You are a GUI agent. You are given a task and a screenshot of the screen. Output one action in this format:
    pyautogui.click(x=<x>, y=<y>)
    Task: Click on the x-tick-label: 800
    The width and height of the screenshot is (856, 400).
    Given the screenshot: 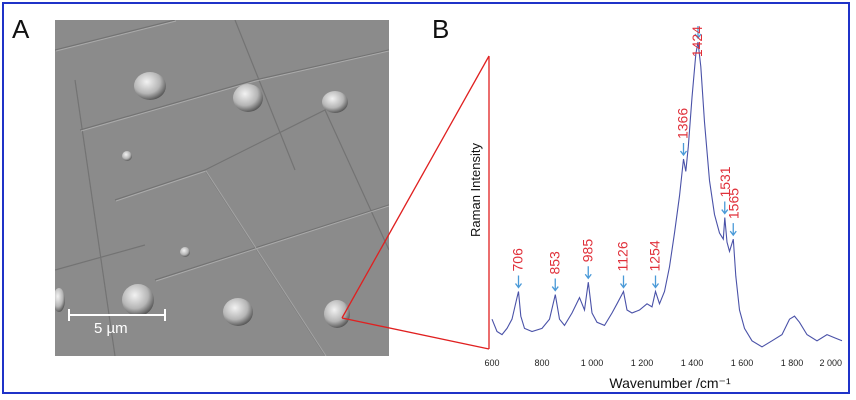 What is the action you would take?
    pyautogui.click(x=541, y=363)
    